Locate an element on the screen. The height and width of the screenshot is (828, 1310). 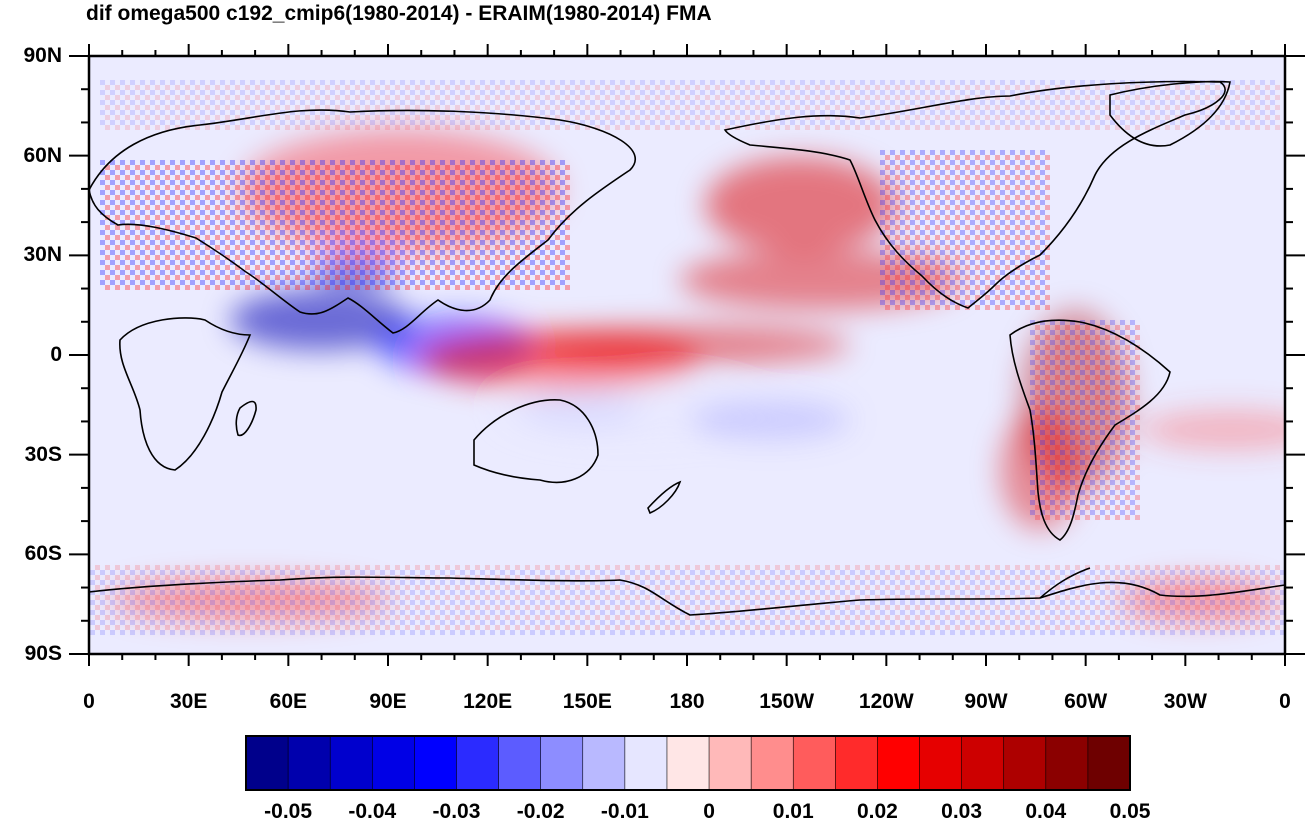
lat-tick-label: 90S is located at coordinates (43, 653).